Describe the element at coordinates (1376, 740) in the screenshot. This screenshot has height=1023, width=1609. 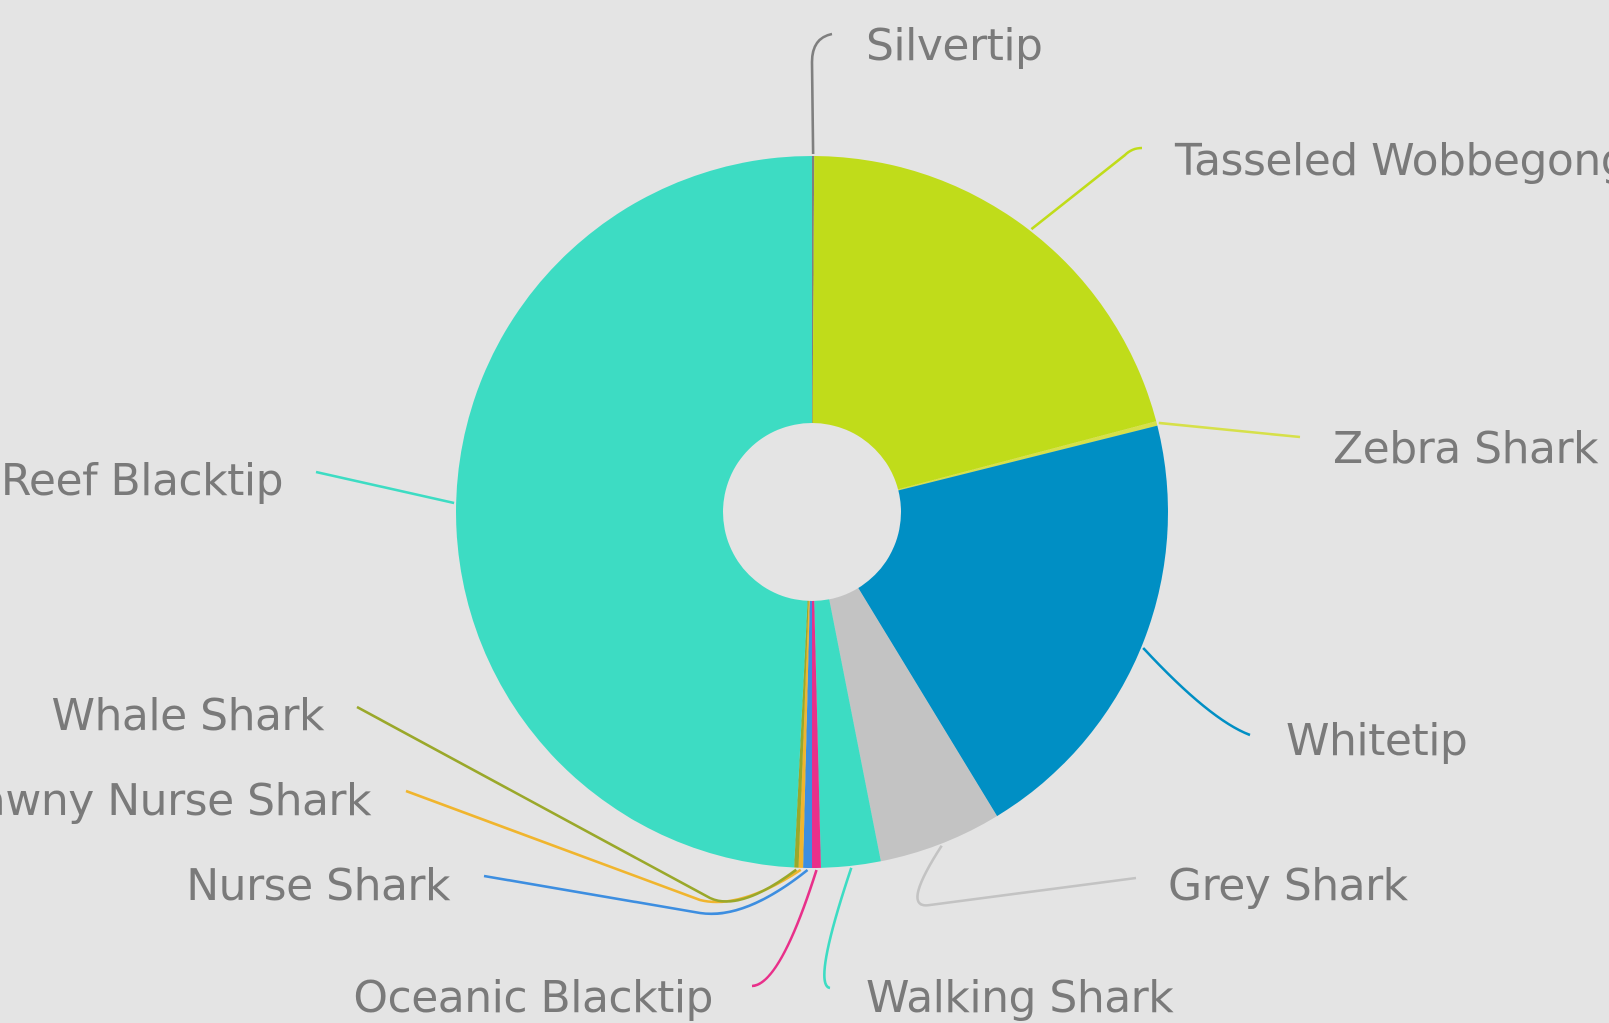
I see `slice-label-whitetip: Whitetip` at that location.